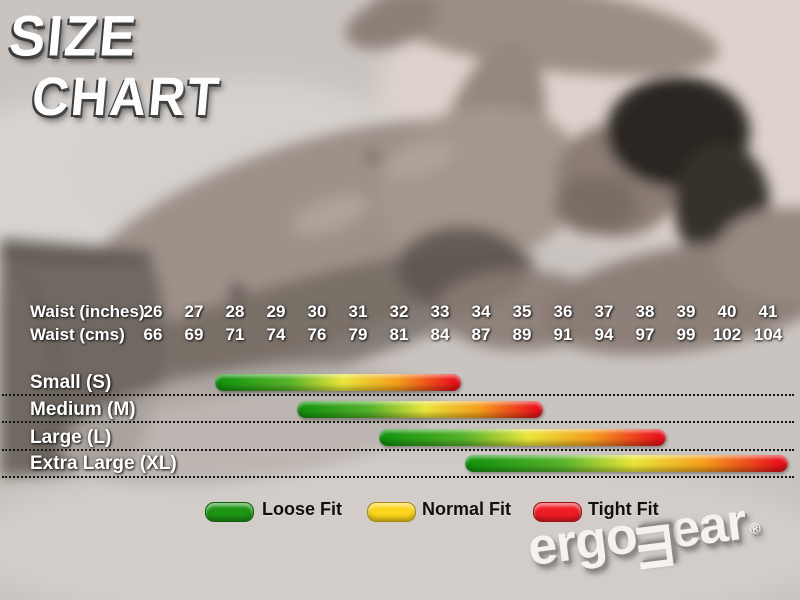 The image size is (800, 600). I want to click on waist-inches-value: 41, so click(768, 311).